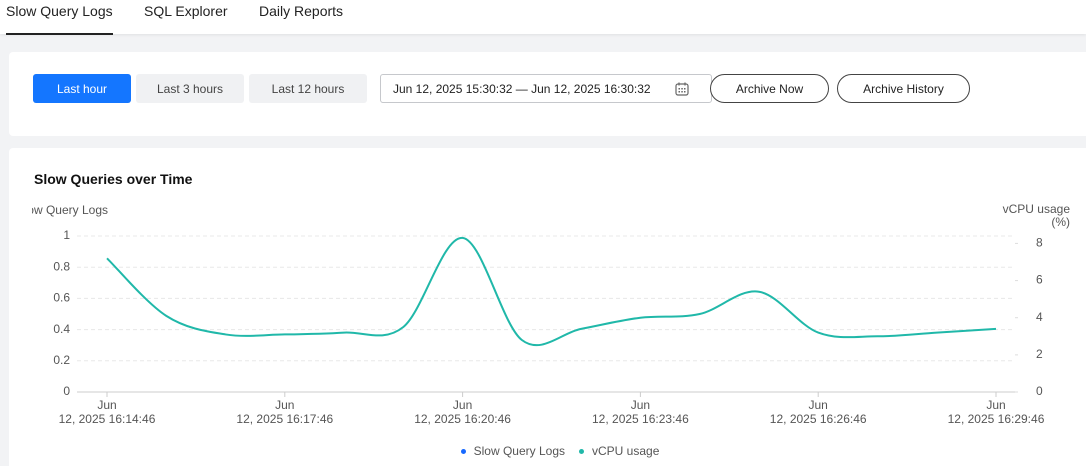 The image size is (1086, 466). Describe the element at coordinates (903, 88) in the screenshot. I see `action-button: Archive History` at that location.